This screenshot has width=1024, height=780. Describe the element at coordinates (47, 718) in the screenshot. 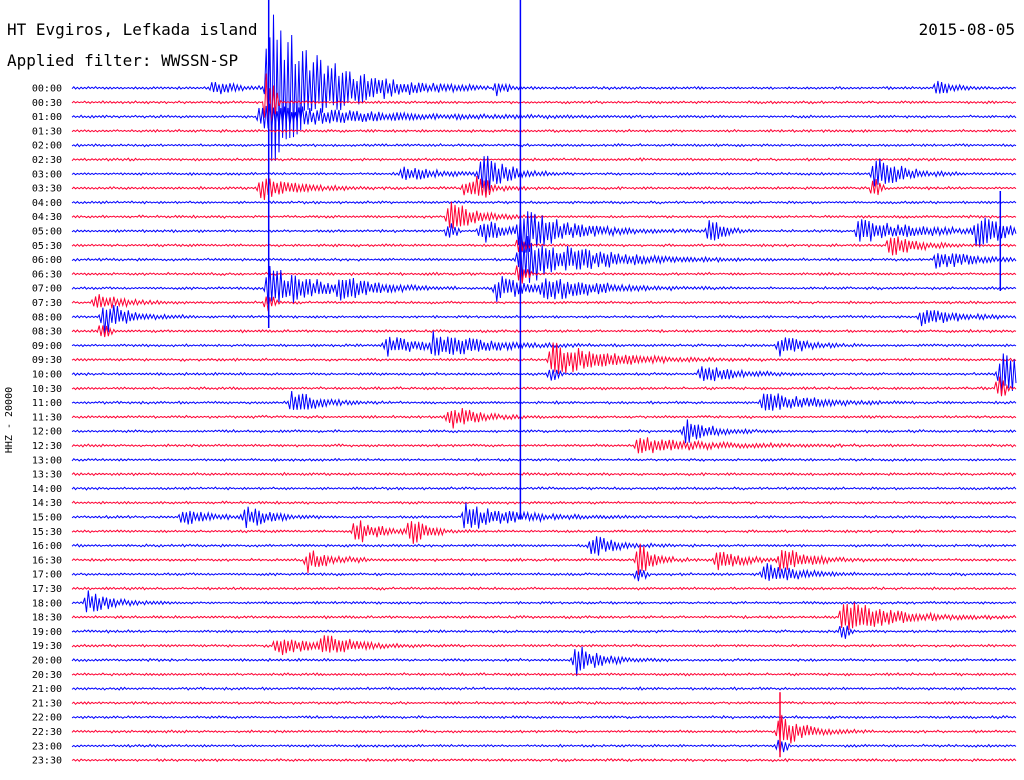

I see `y-tick-label: 22:00` at that location.